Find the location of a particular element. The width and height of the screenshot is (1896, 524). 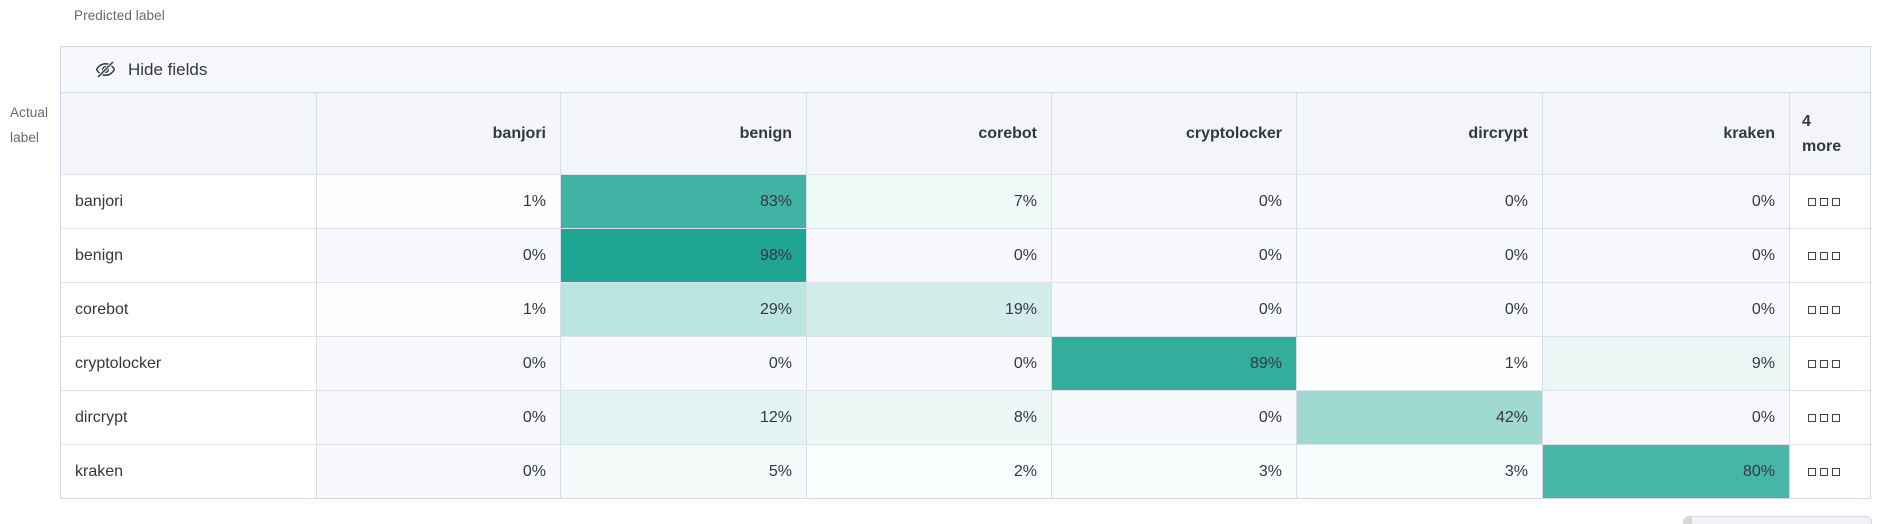

column-header-benign: benign is located at coordinates (684, 134).